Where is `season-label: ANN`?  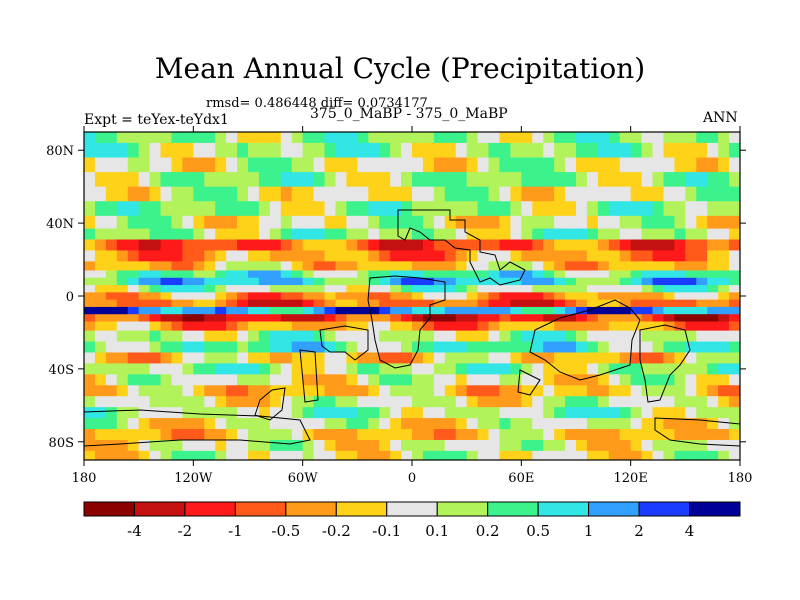 season-label: ANN is located at coordinates (720, 118).